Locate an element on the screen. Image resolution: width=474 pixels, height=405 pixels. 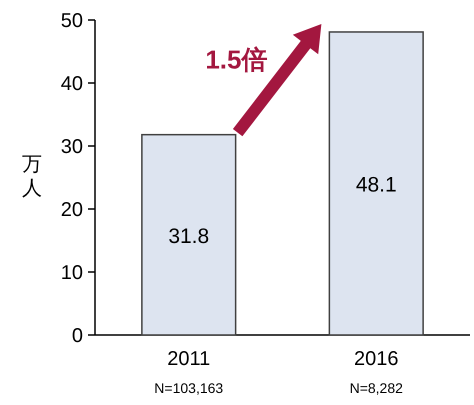
y-tick-label: 50 is located at coordinates (71, 21).